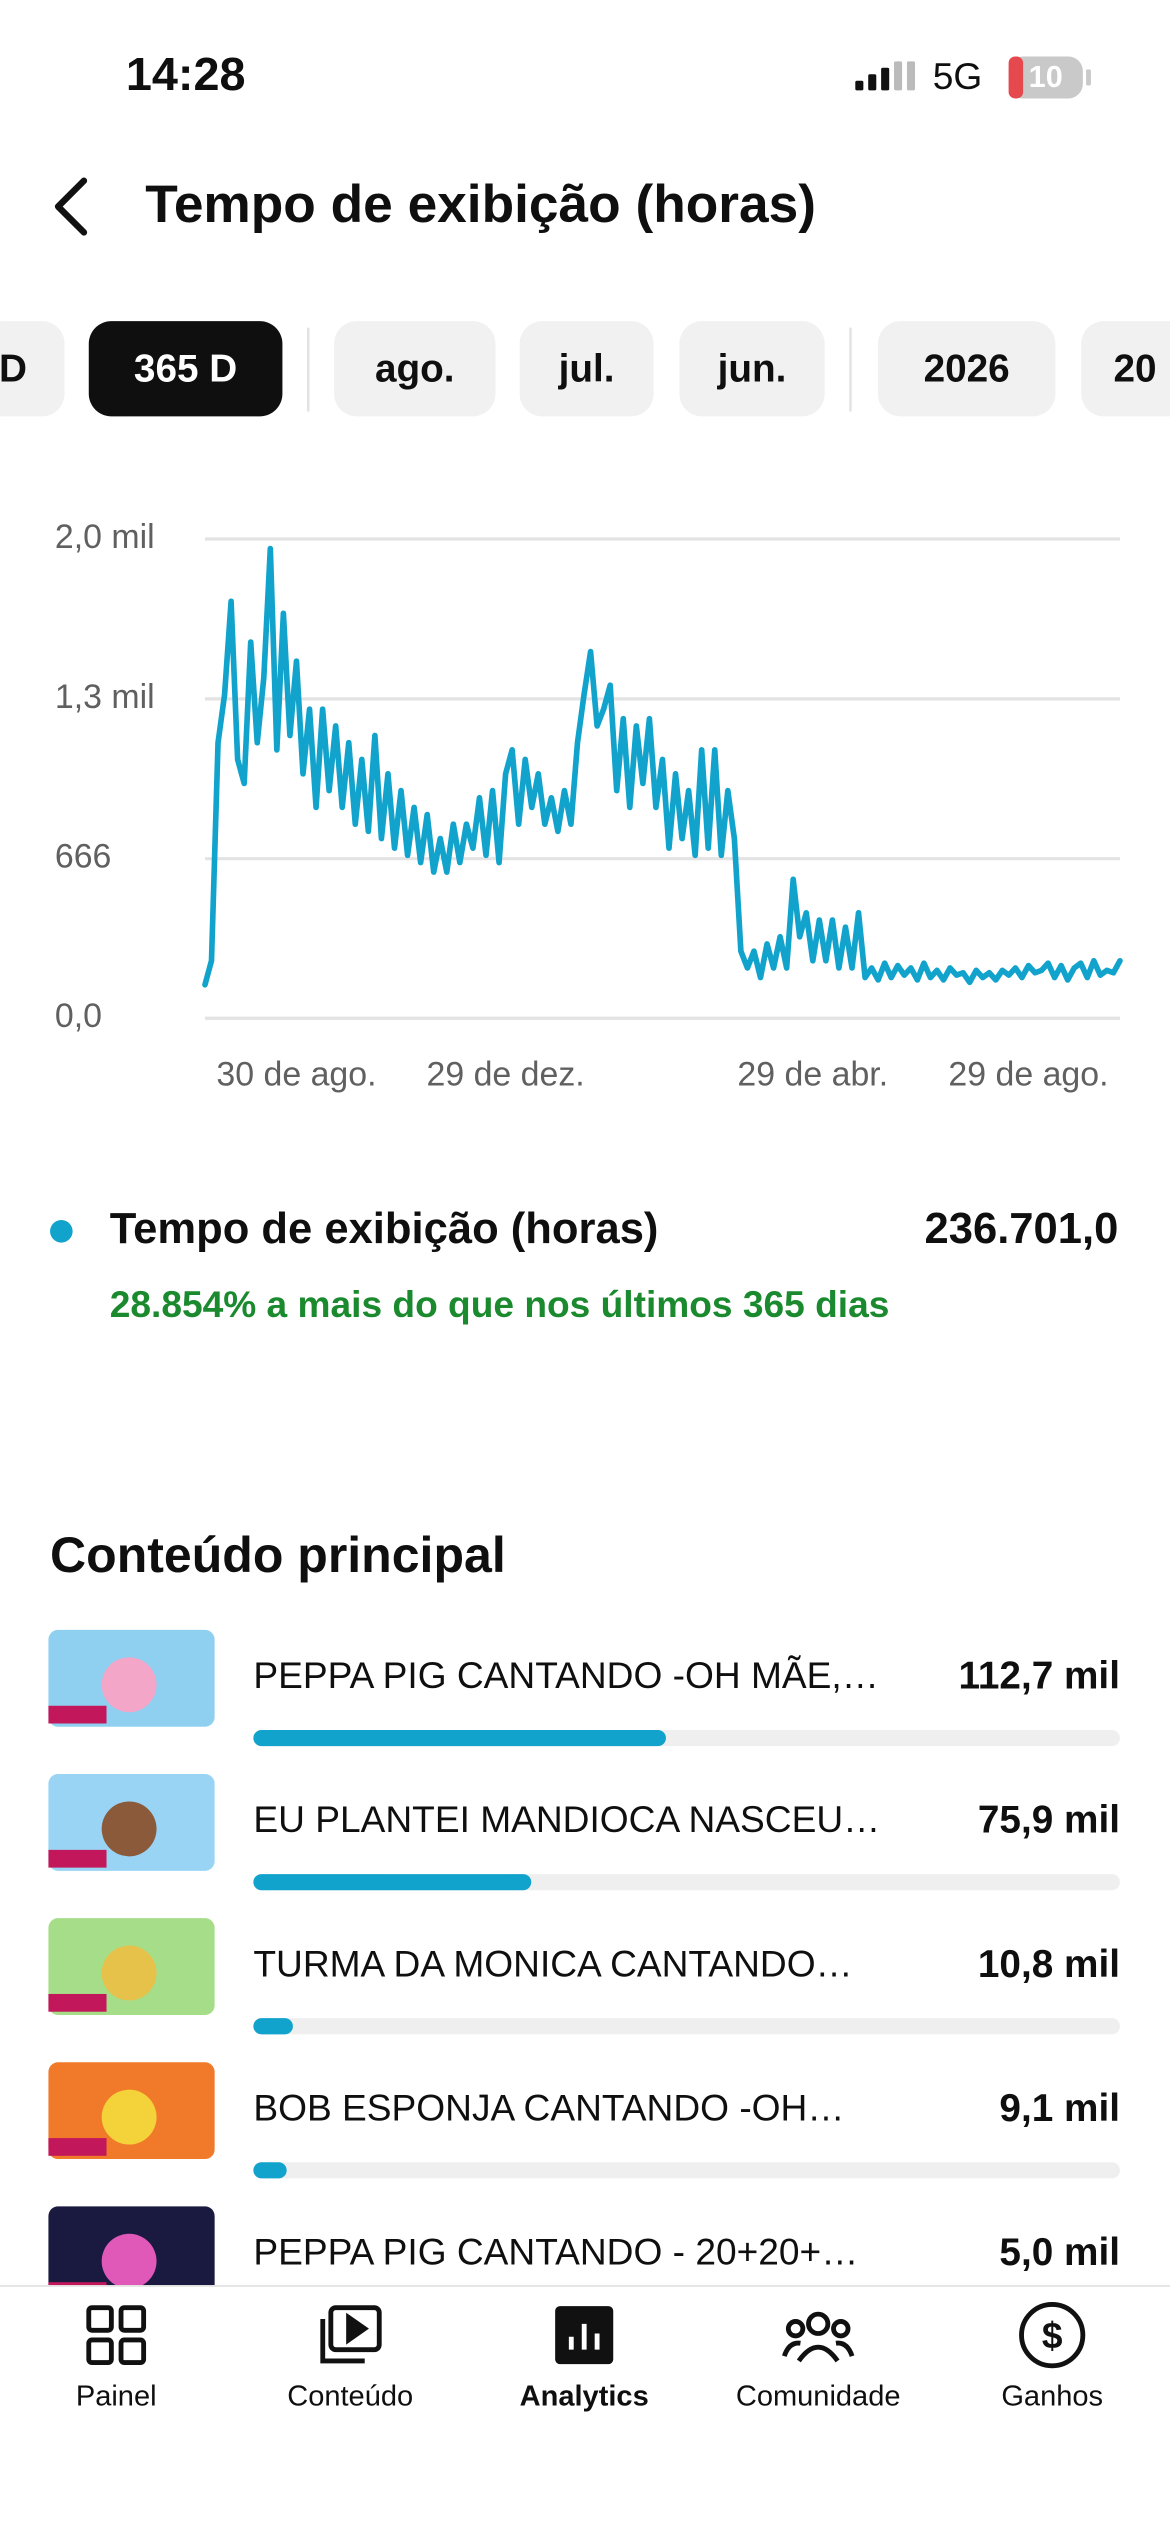  What do you see at coordinates (818, 2337) in the screenshot?
I see `nav-icon-comunidade` at bounding box center [818, 2337].